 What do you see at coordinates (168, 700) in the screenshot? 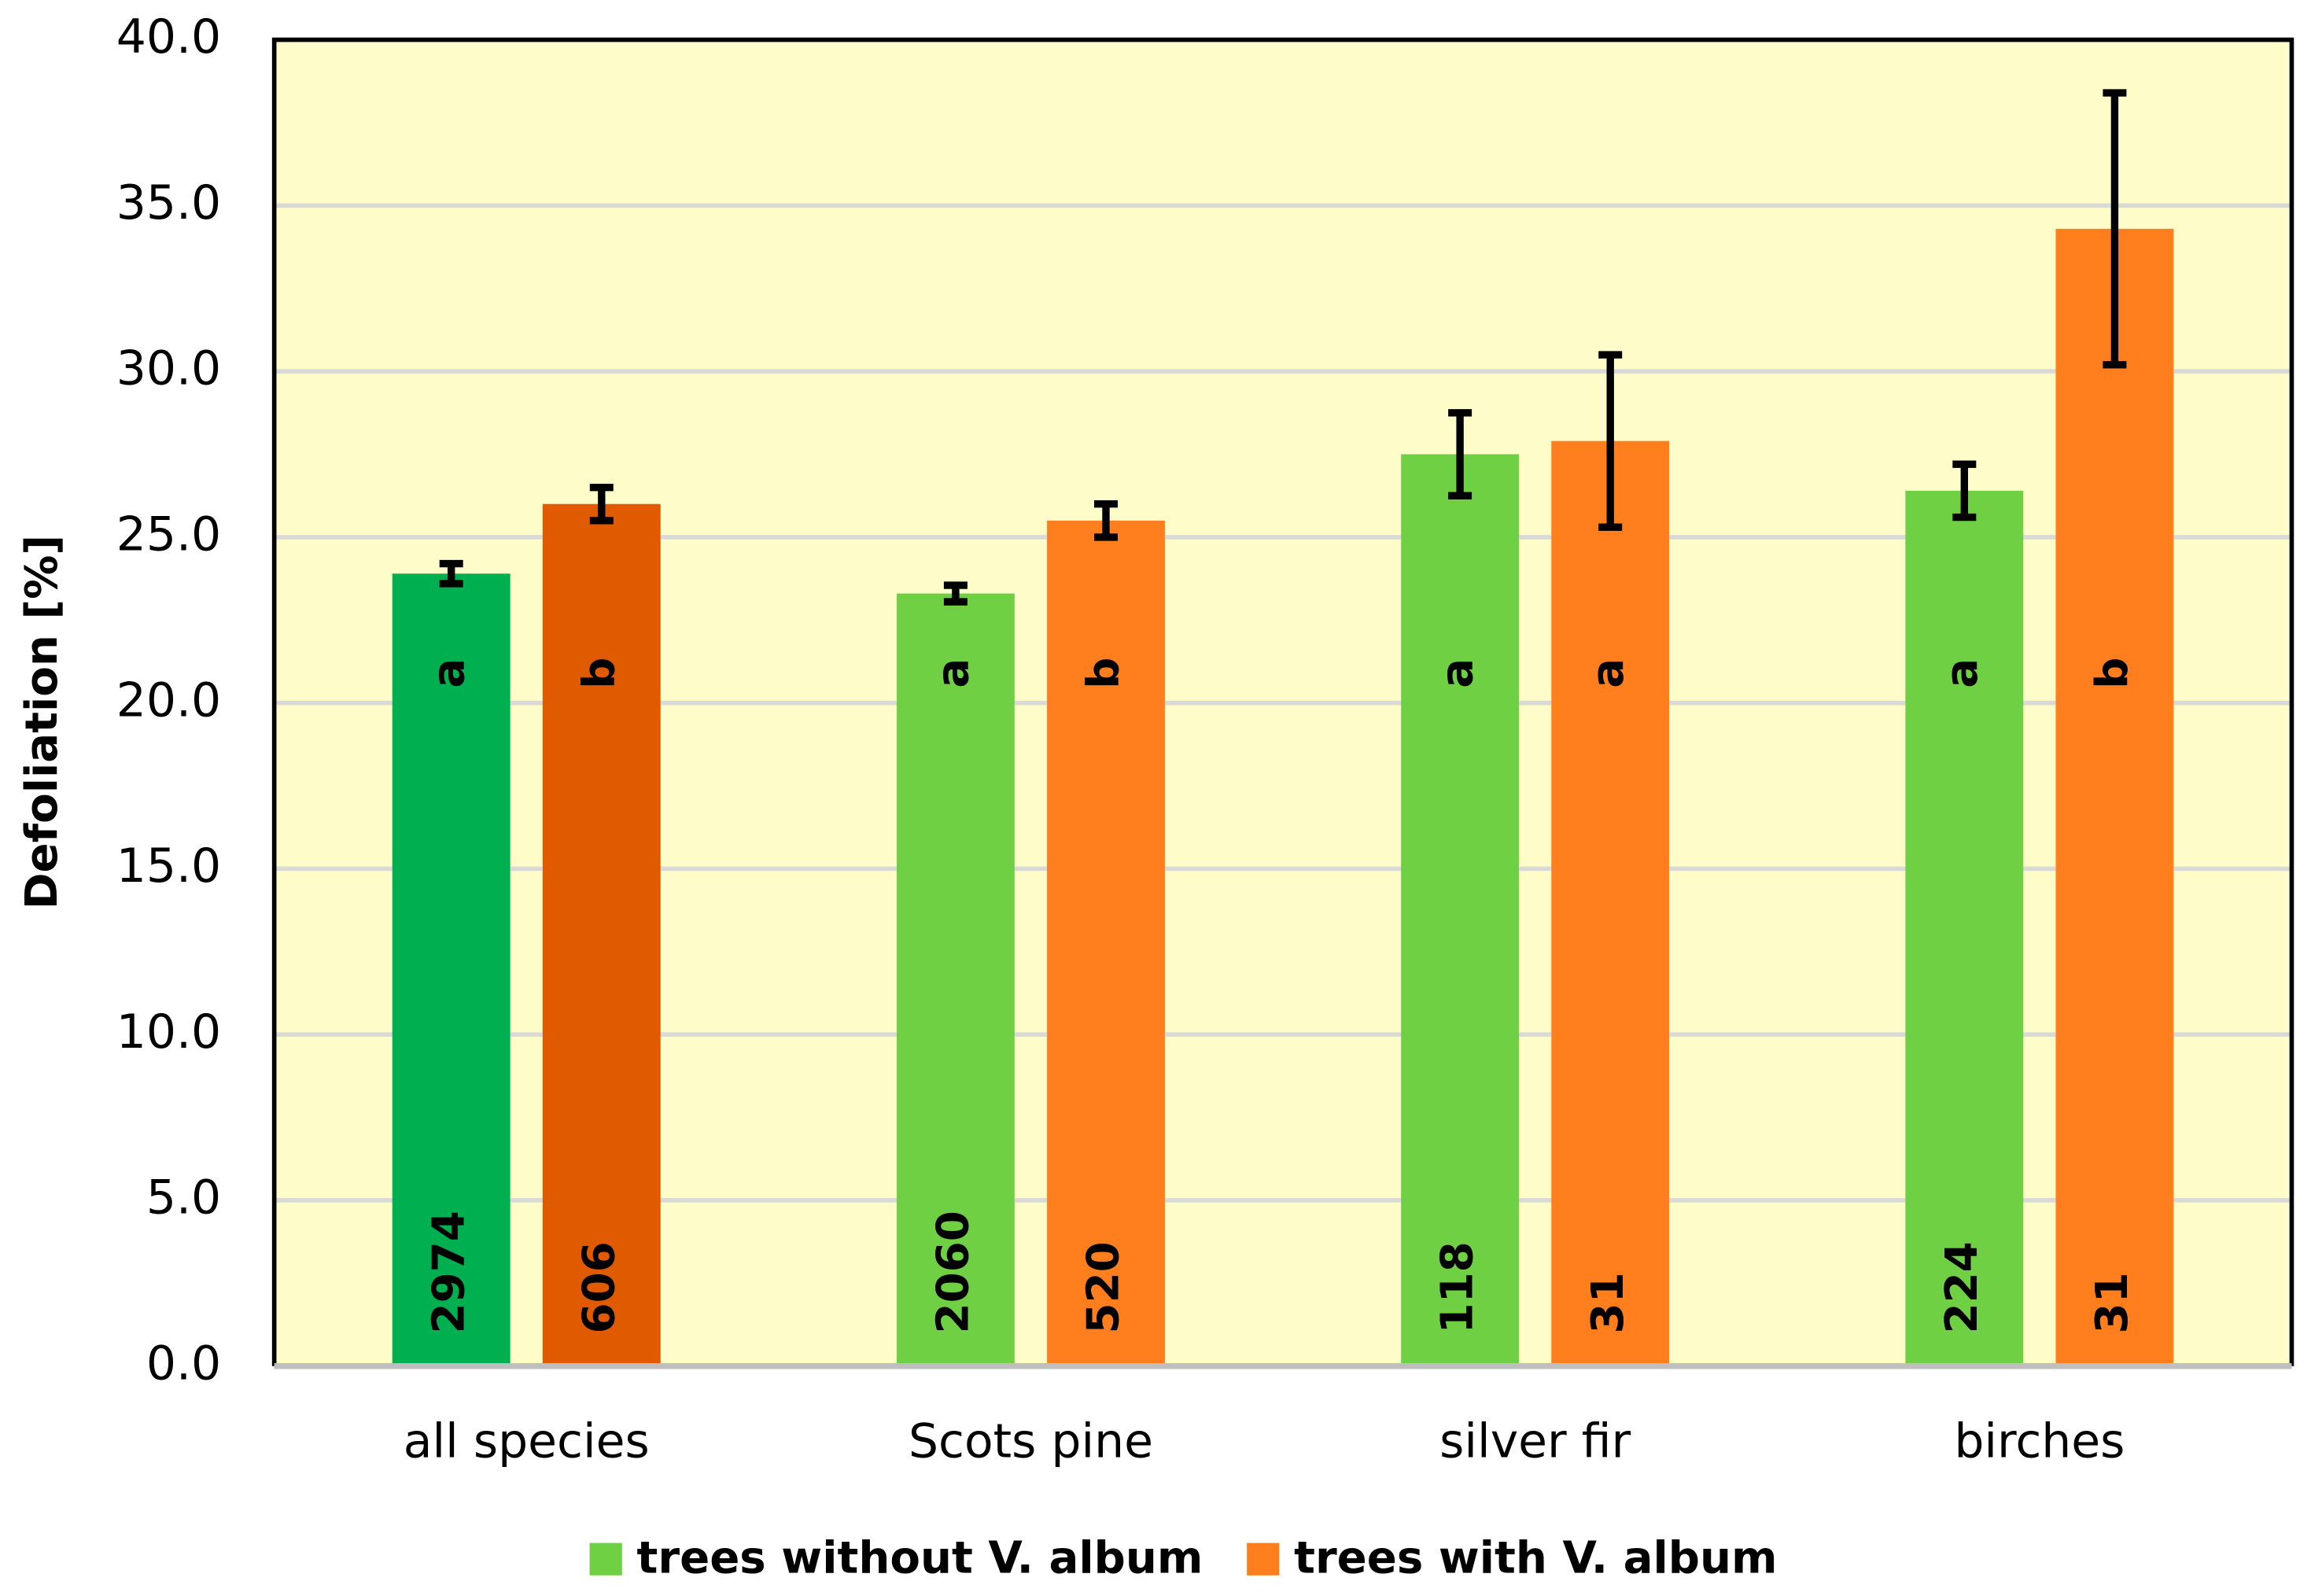
I see `y-tick-label: 20.0` at bounding box center [168, 700].